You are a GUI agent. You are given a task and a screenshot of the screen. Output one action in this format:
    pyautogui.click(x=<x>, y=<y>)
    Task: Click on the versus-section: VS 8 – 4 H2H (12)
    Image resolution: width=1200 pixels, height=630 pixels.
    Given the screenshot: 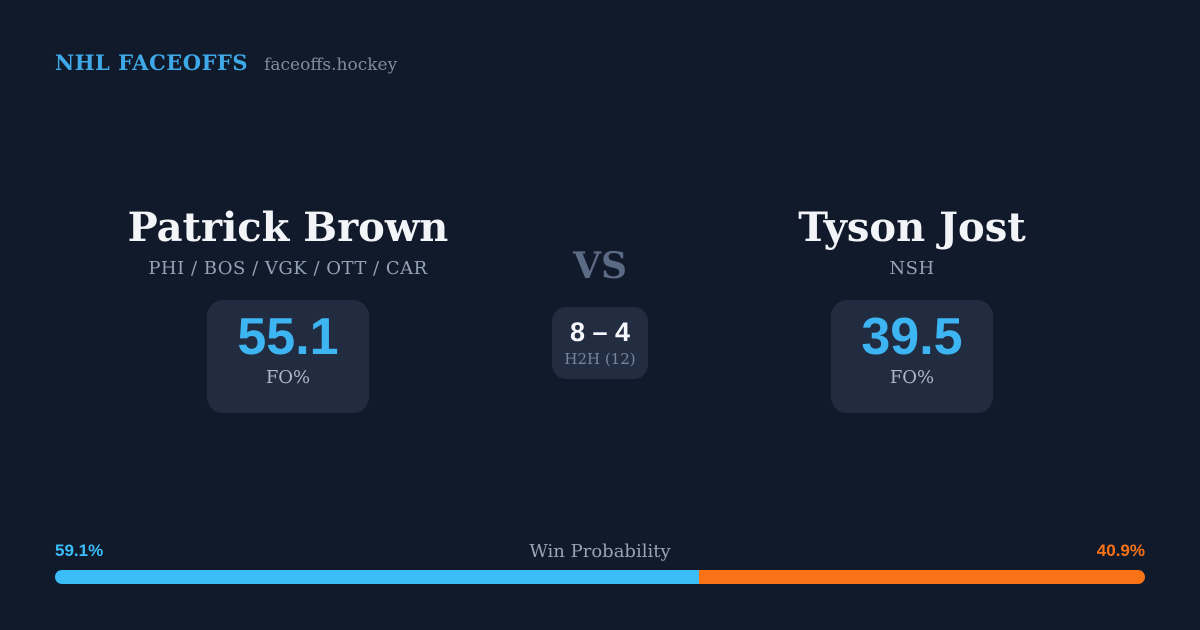 What is the action you would take?
    pyautogui.click(x=600, y=313)
    